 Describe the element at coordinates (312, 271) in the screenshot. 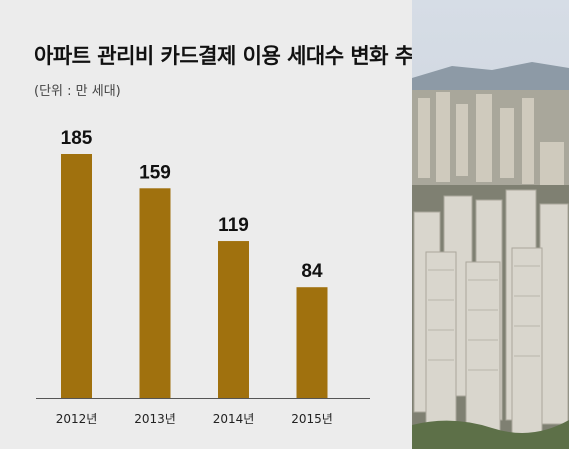

I see `bar-value-label: 84` at that location.